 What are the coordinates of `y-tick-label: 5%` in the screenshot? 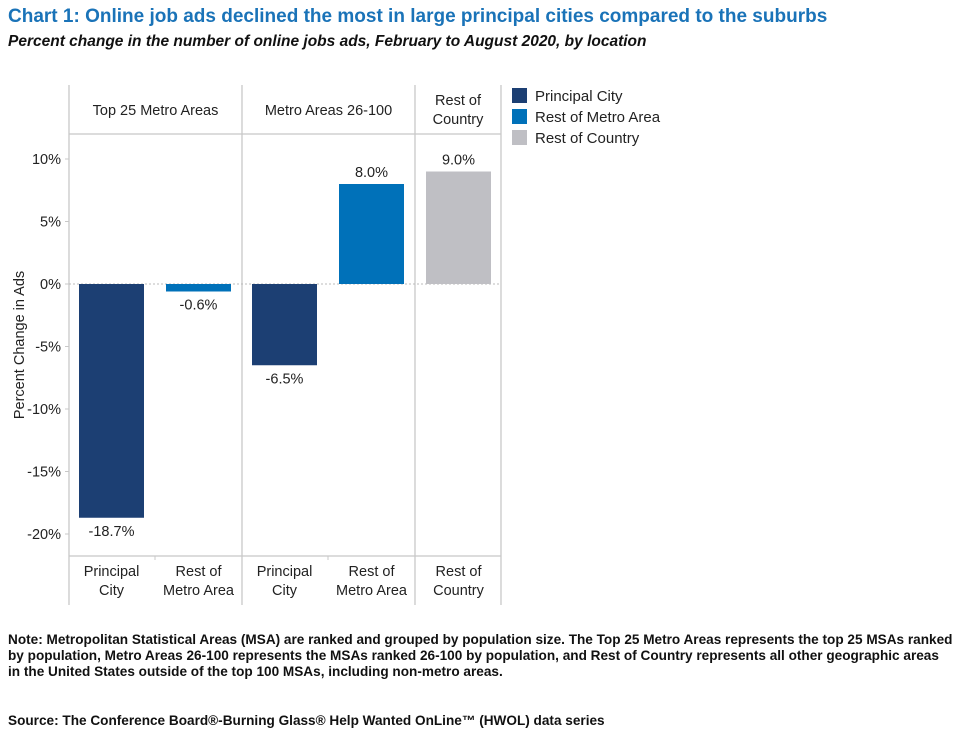 It's located at (50, 223).